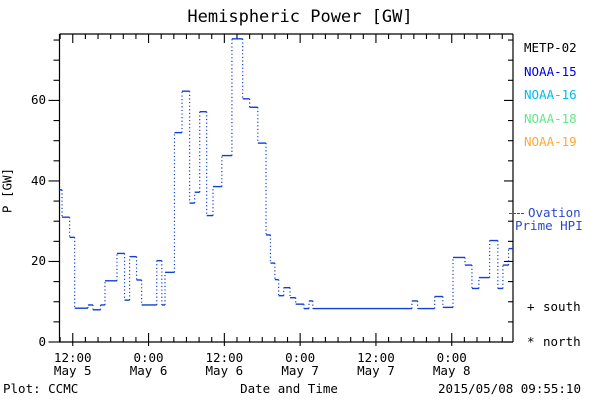  Describe the element at coordinates (549, 225) in the screenshot. I see `ovation-label-line2: Prime HPI` at that location.